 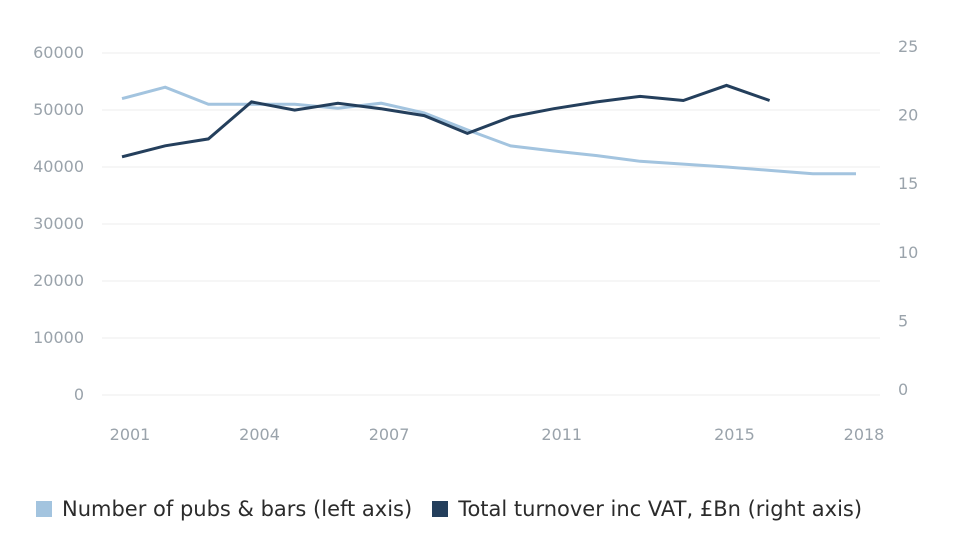 What do you see at coordinates (734, 434) in the screenshot?
I see `x-tick-label: 2015` at bounding box center [734, 434].